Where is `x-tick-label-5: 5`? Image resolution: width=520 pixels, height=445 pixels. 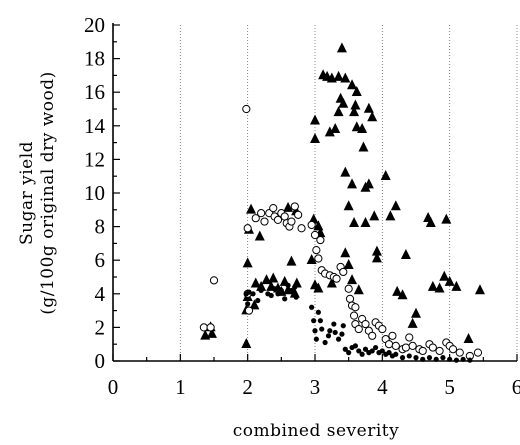 x-tick-label-5: 5 is located at coordinates (449, 387).